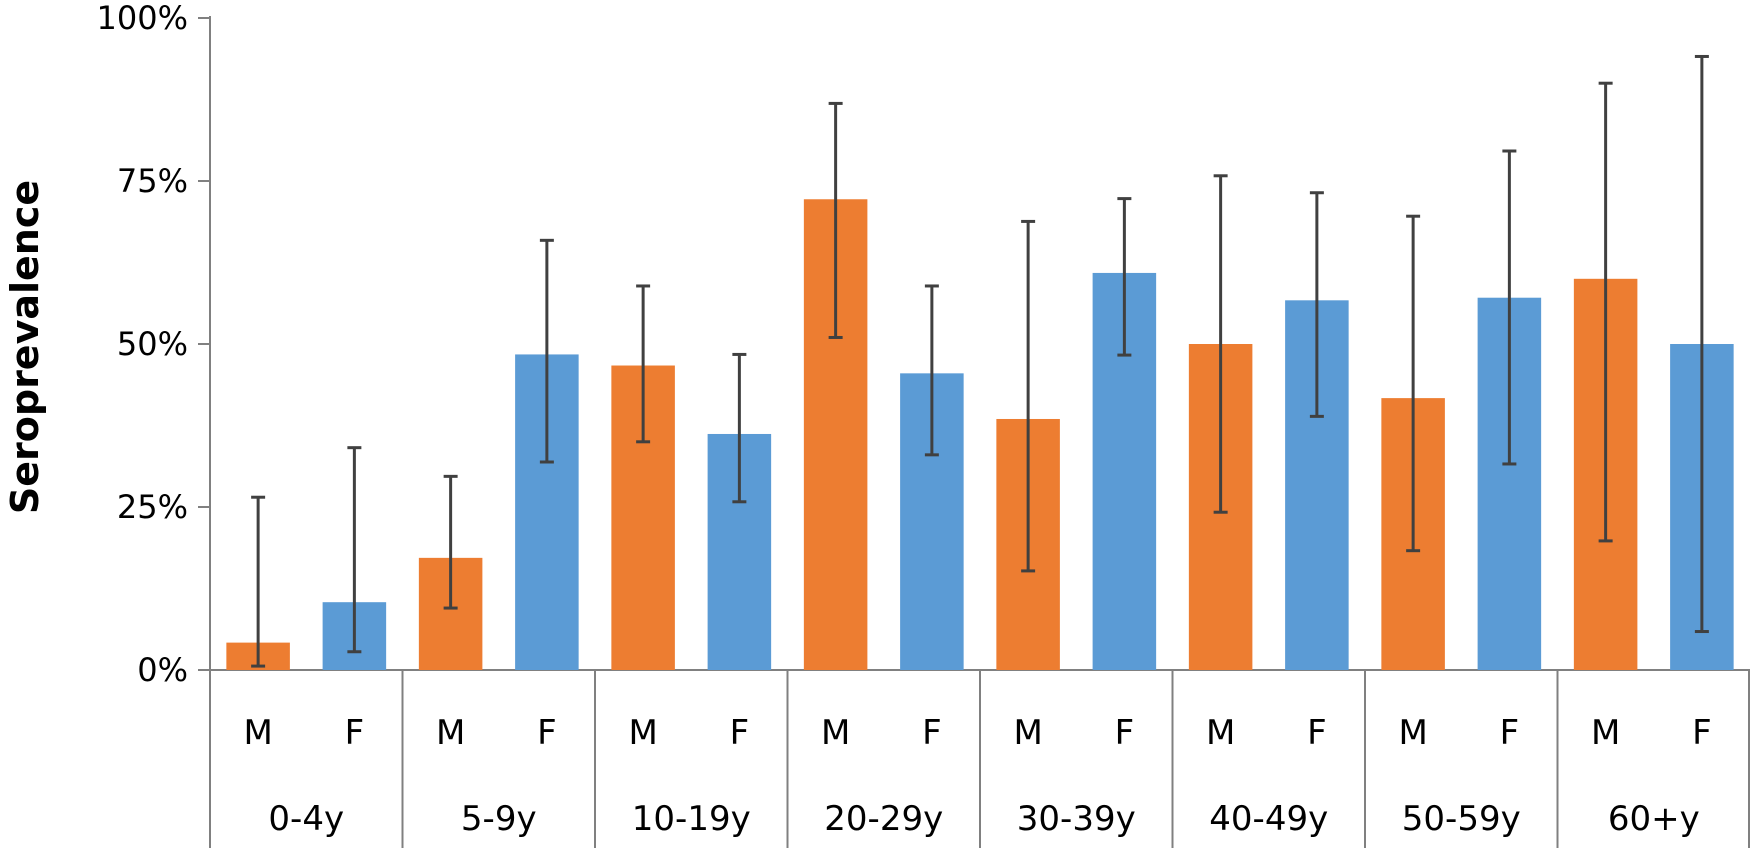  Describe the element at coordinates (499, 819) in the screenshot. I see `age-group-label: 5-9y` at that location.